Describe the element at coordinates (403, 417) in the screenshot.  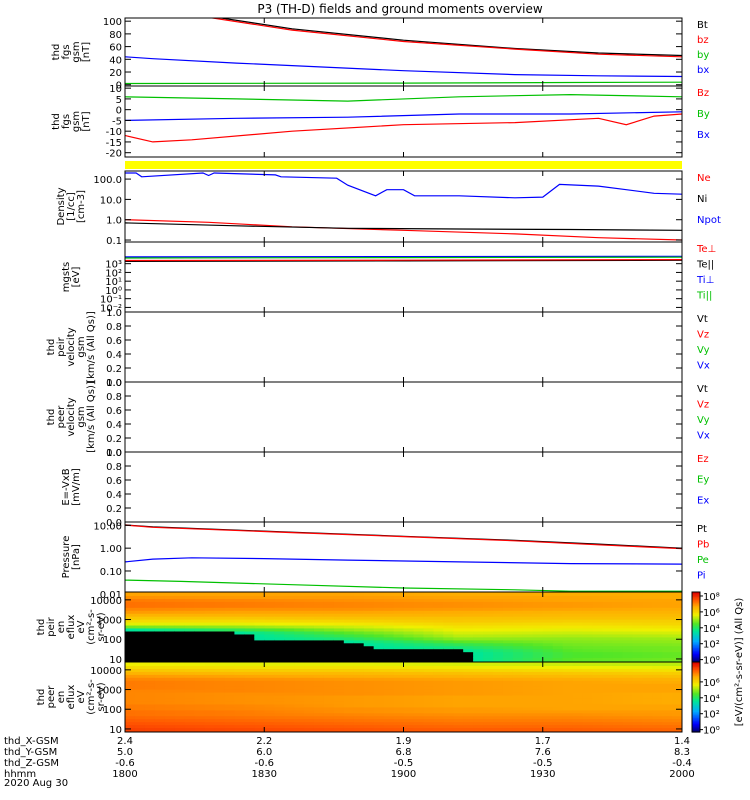
I see `panel-frame` at that location.